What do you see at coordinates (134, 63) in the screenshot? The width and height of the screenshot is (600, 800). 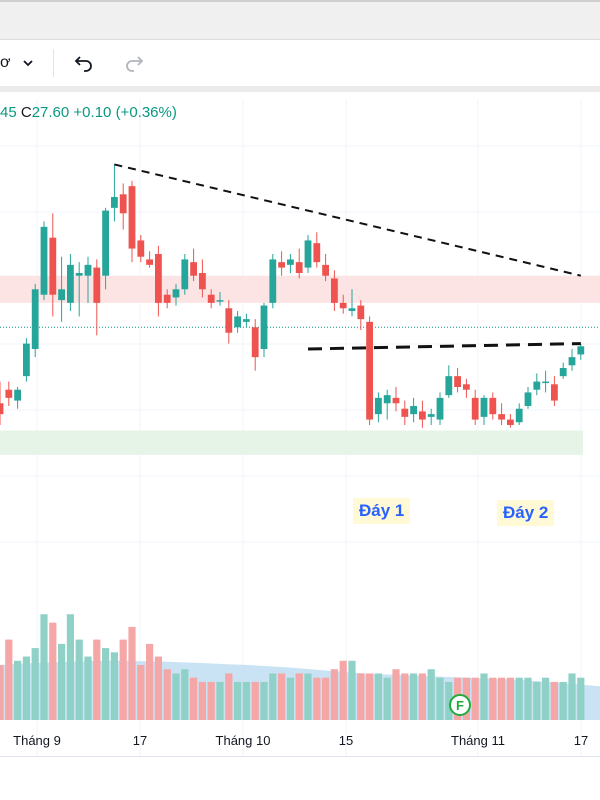 I see `redo-button` at bounding box center [134, 63].